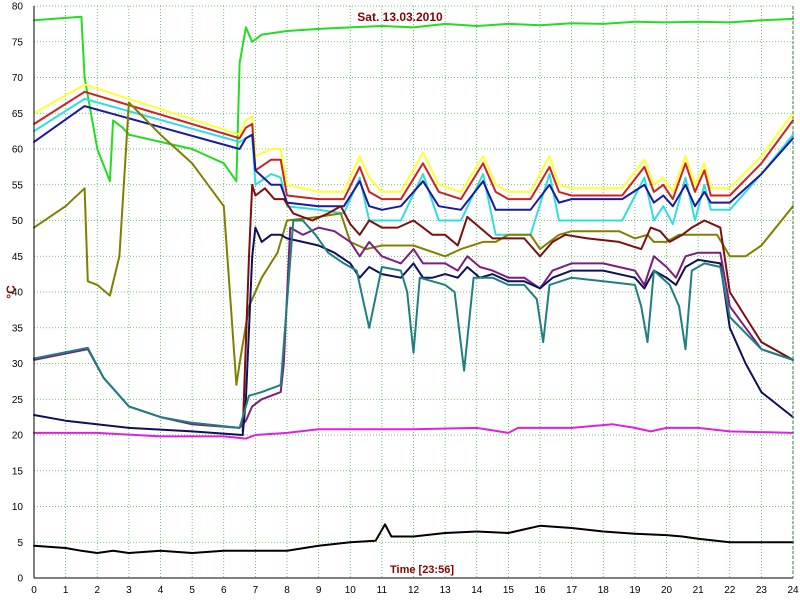 This screenshot has width=800, height=600. I want to click on x-tick-label: 1, so click(66, 590).